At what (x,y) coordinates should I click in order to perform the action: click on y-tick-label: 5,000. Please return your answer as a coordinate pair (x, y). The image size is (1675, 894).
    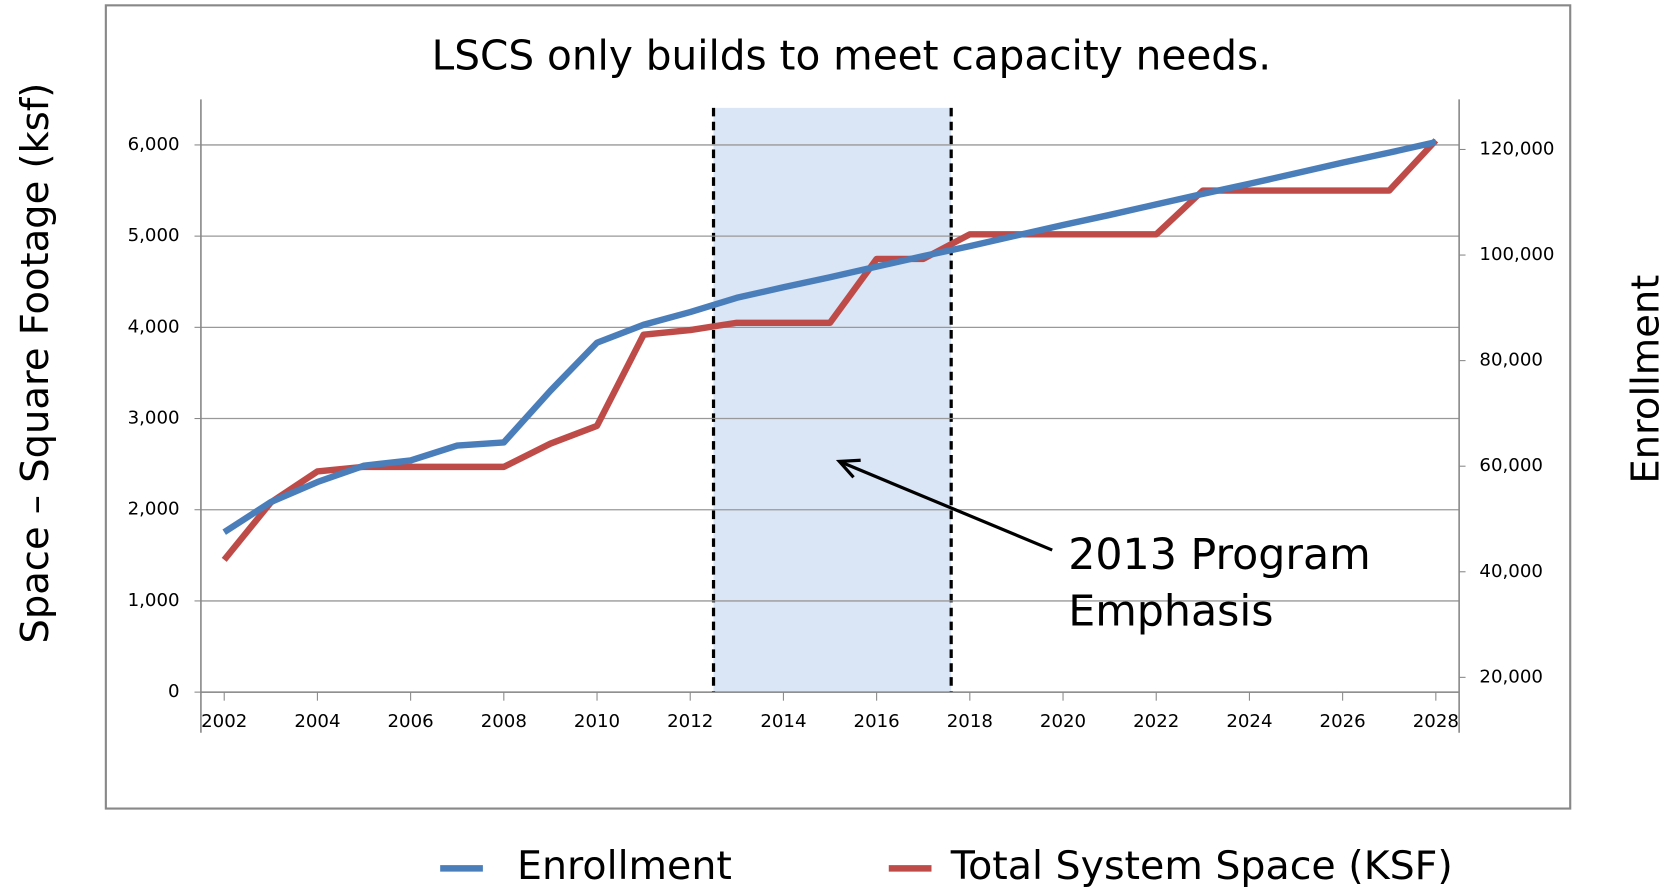
    Looking at the image, I should click on (154, 235).